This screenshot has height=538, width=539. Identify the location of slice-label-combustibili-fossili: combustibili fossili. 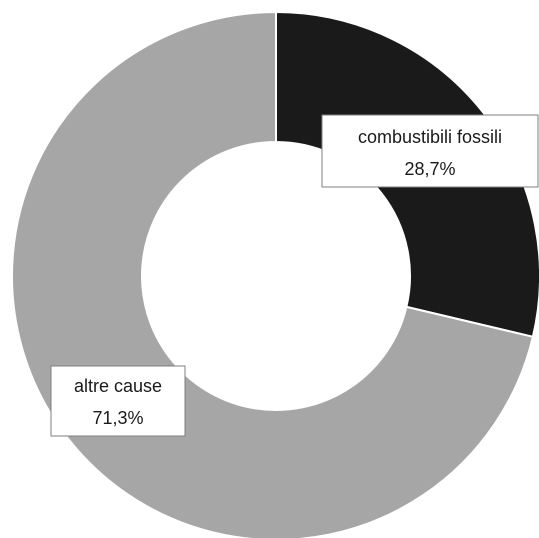
(430, 137).